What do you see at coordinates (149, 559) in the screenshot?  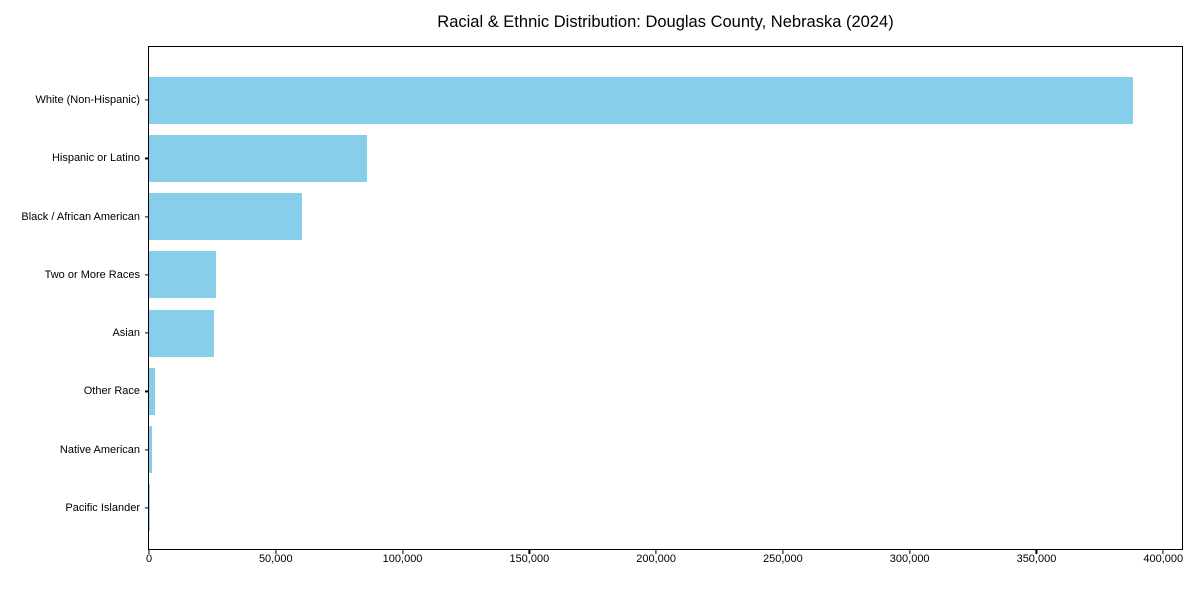 I see `x-tick-label-0: 0` at bounding box center [149, 559].